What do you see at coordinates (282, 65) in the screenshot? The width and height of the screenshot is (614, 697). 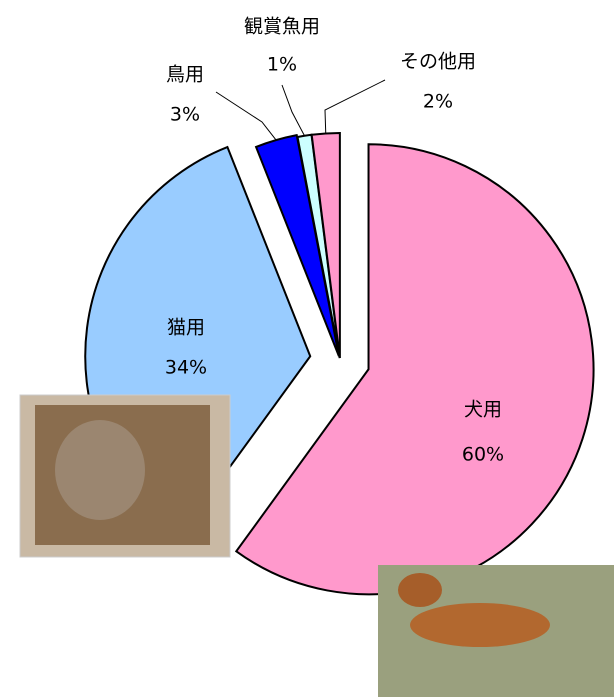 I see `slice-value-label: 1%` at bounding box center [282, 65].